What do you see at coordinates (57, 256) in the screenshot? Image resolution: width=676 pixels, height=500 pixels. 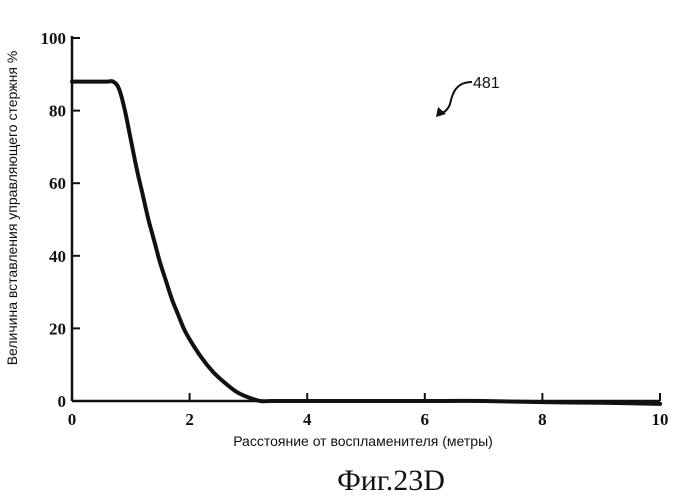 I see `y-tick-label: 40` at bounding box center [57, 256].